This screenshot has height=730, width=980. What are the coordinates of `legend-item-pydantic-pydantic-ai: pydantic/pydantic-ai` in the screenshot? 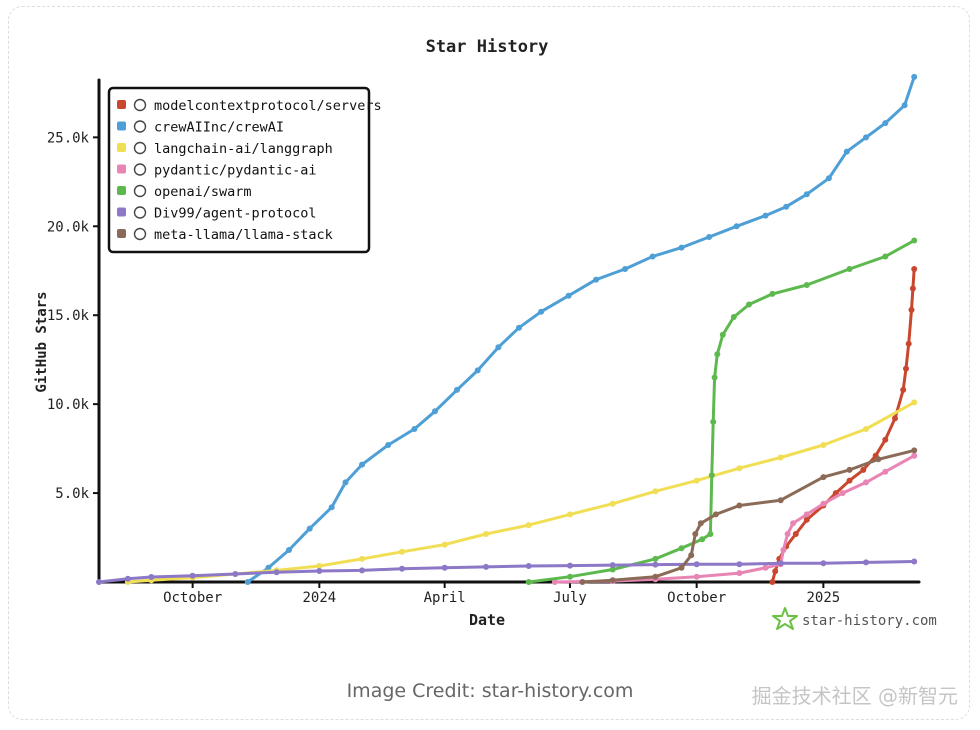 It's located at (217, 171).